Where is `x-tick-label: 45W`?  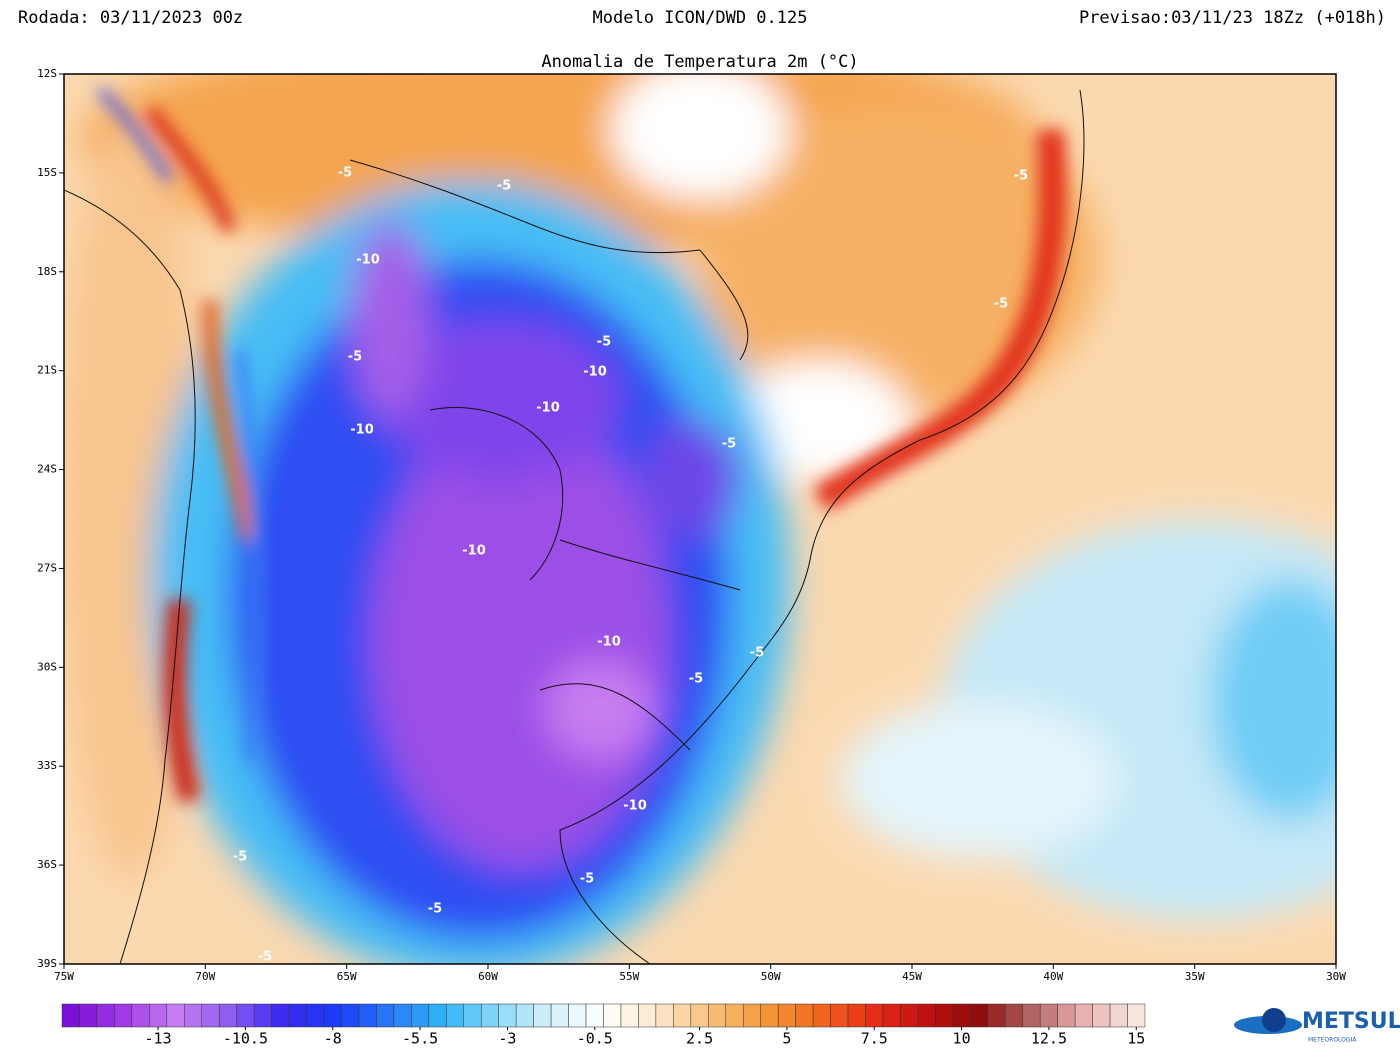
x-tick-label: 45W is located at coordinates (912, 976).